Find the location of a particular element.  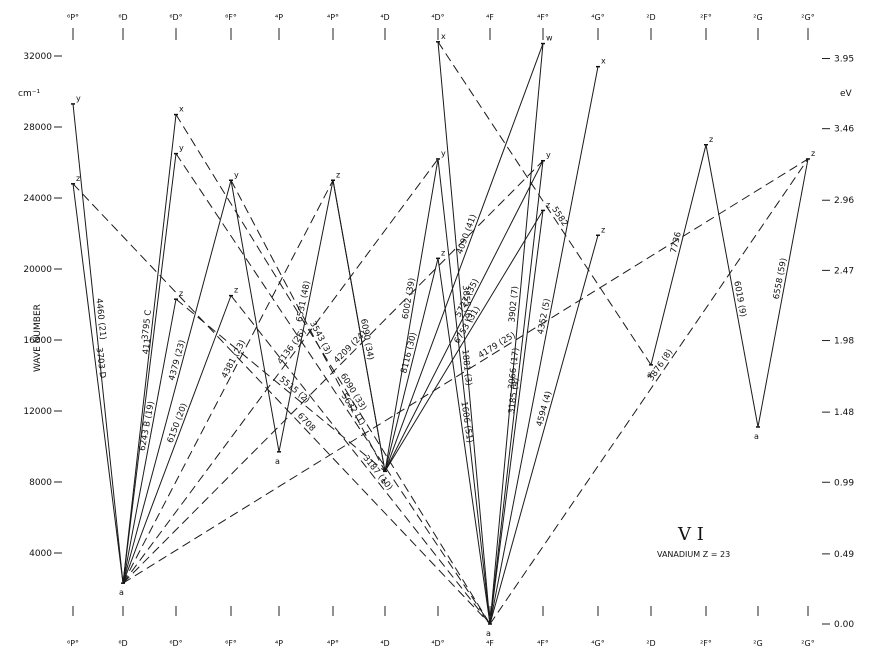

column-label-bottom: ⁴F° is located at coordinates (543, 643).